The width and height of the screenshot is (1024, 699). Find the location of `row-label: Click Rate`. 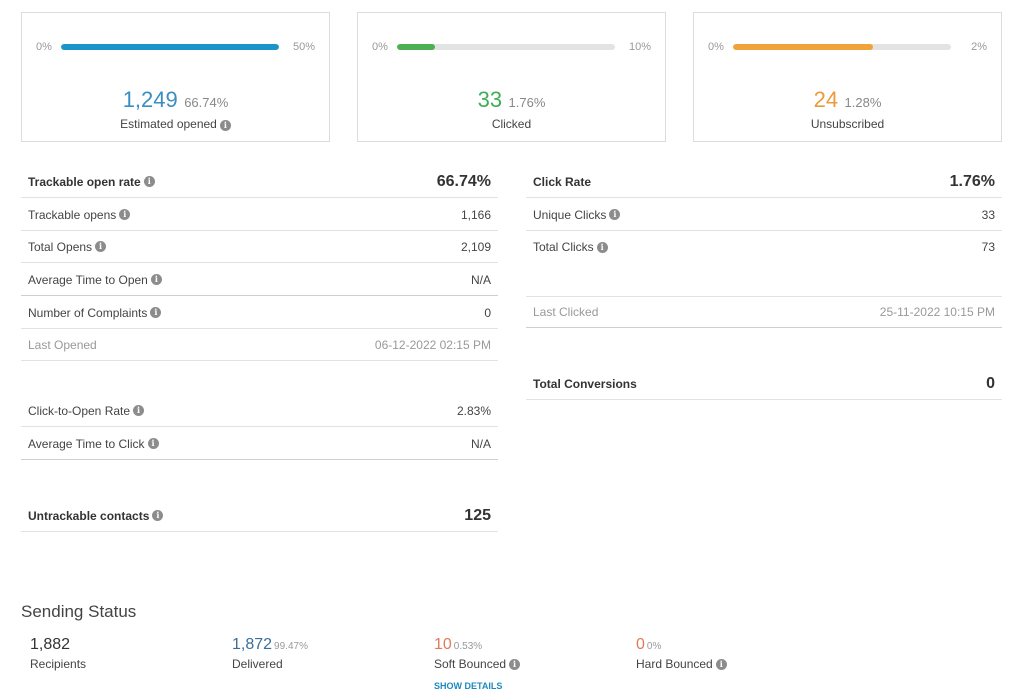

row-label: Click Rate is located at coordinates (562, 181).